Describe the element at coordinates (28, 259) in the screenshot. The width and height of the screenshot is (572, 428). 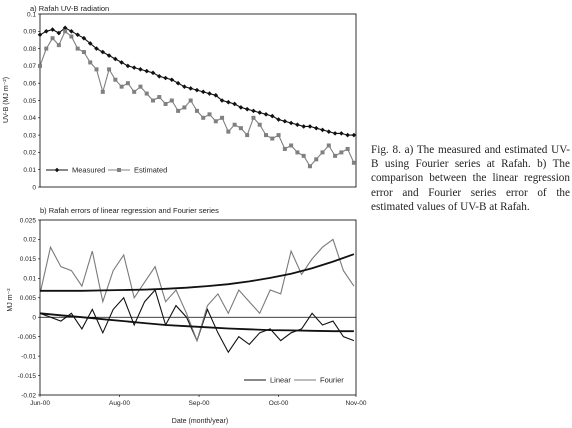
I see `y-tick-label: 0.015` at that location.